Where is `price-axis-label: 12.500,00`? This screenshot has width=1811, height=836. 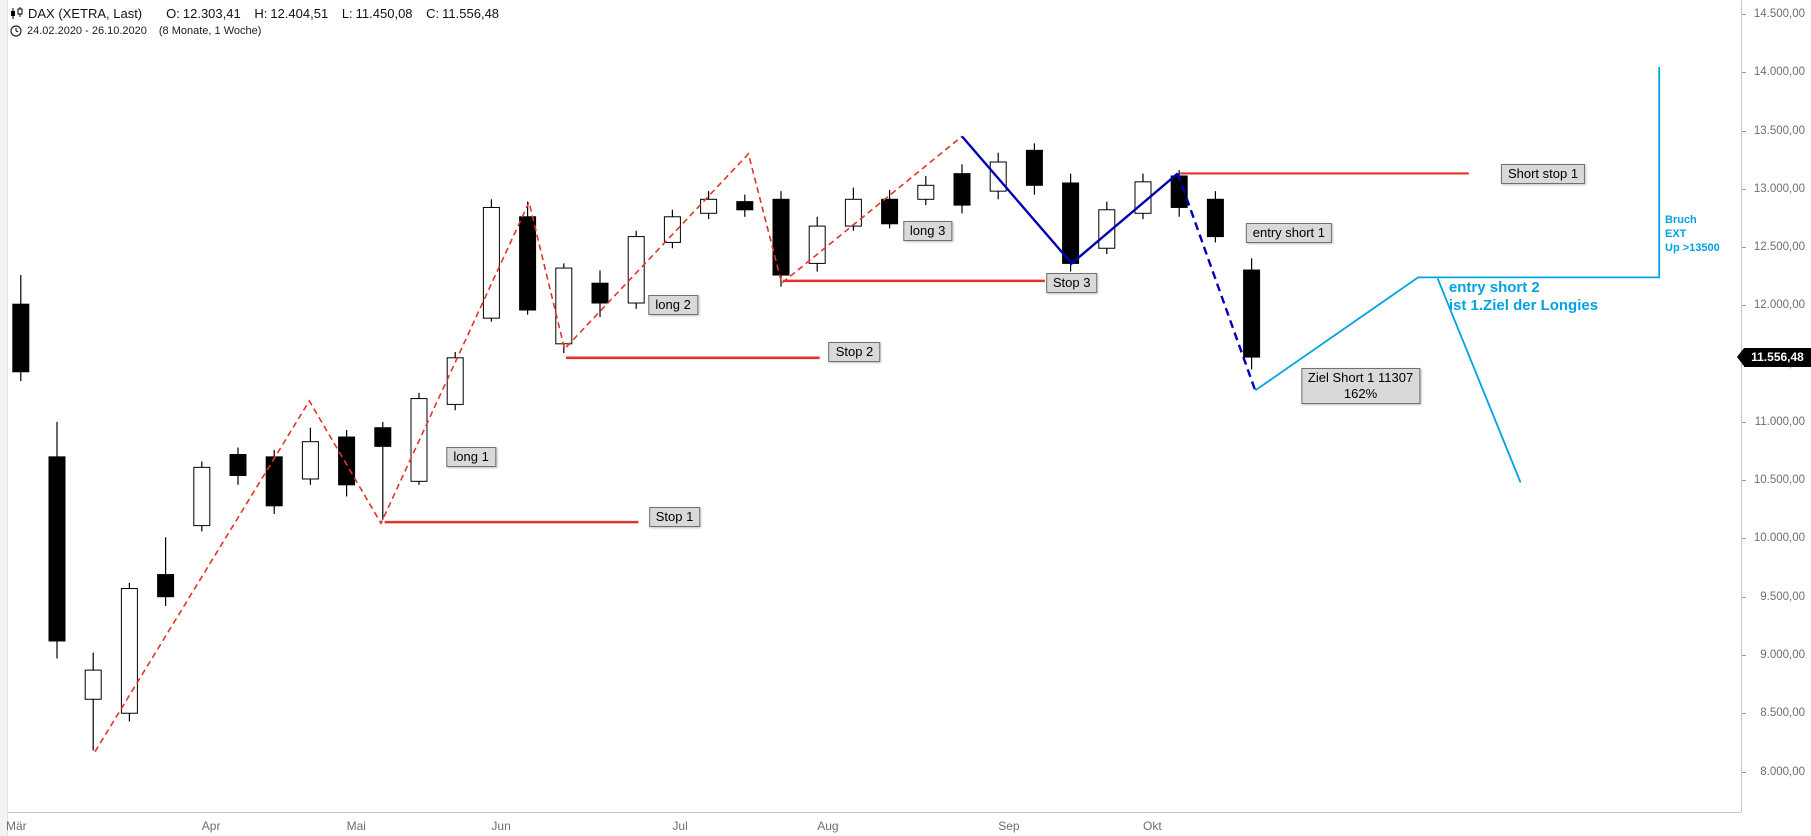
price-axis-label: 12.500,00 is located at coordinates (1779, 247).